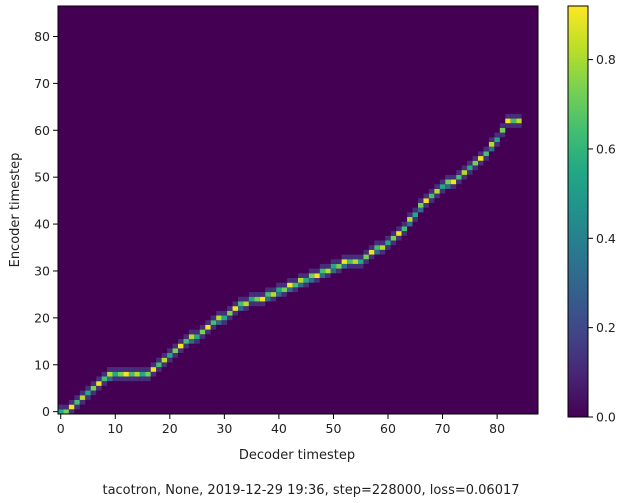 This screenshot has height=503, width=622. I want to click on colorbar-tick-label: 0.0, so click(606, 417).